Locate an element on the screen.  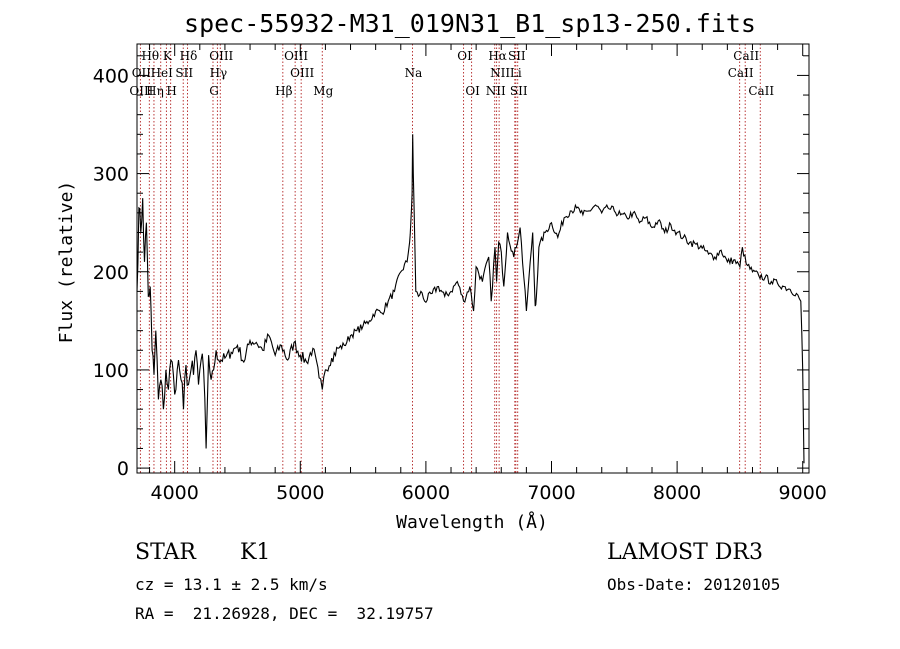
y-tick-label: 300 is located at coordinates (111, 175).